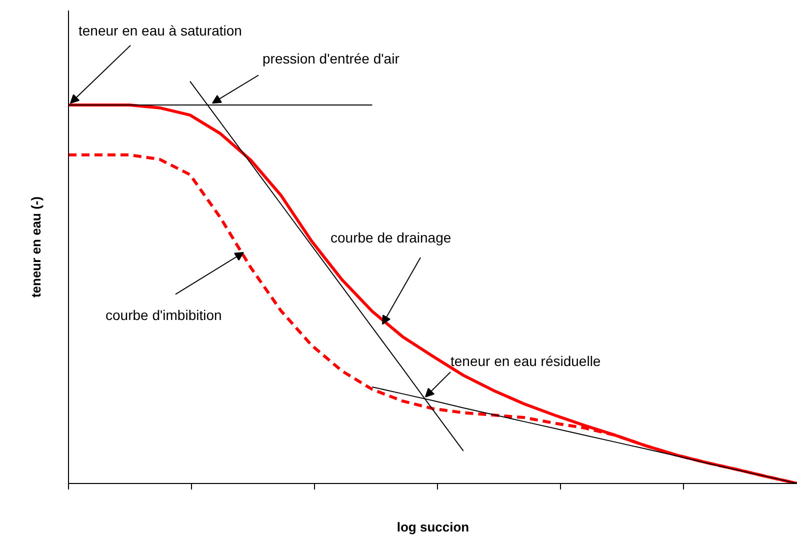 The height and width of the screenshot is (537, 797). I want to click on annotation: courbe d'imbibition, so click(164, 315).